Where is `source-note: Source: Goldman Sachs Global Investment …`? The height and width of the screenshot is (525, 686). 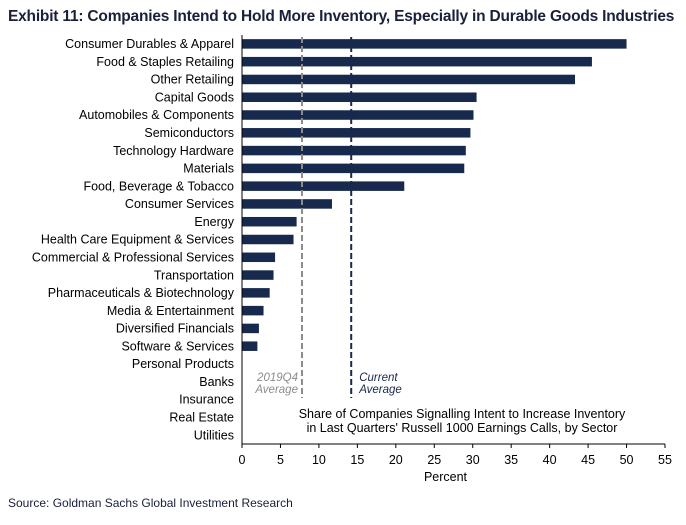
source-note: Source: Goldman Sachs Global Investment … is located at coordinates (150, 503).